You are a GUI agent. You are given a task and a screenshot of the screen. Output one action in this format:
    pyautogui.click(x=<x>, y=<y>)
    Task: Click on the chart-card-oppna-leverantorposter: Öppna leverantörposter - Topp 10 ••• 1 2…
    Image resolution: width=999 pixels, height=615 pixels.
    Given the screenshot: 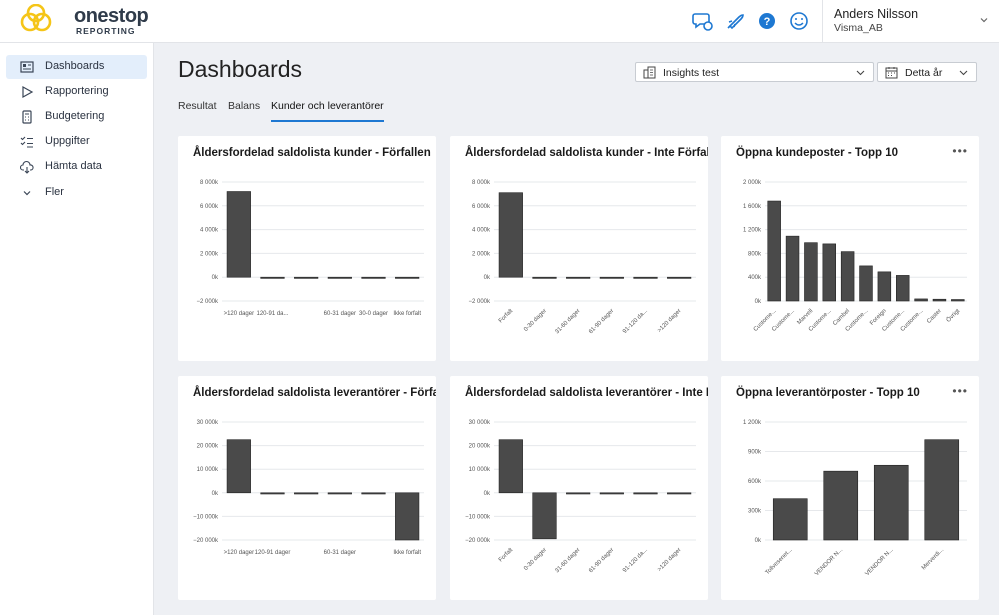 What is the action you would take?
    pyautogui.click(x=850, y=488)
    